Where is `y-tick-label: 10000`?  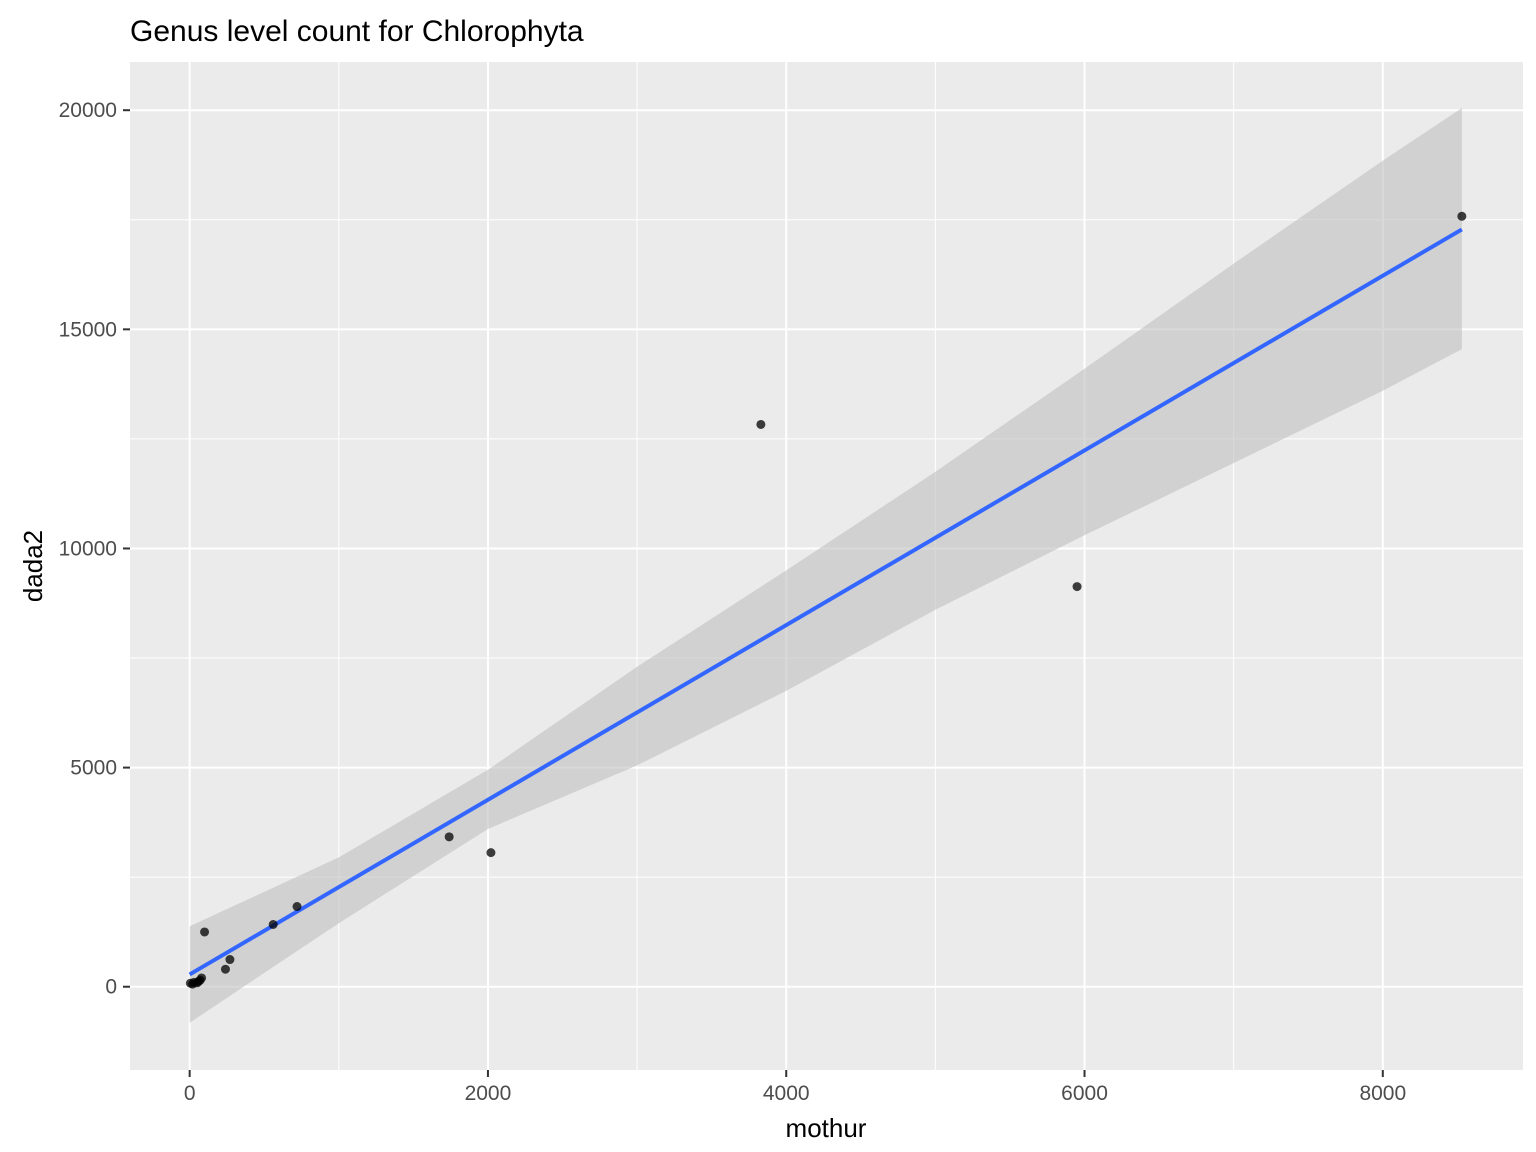 y-tick-label: 10000 is located at coordinates (88, 548).